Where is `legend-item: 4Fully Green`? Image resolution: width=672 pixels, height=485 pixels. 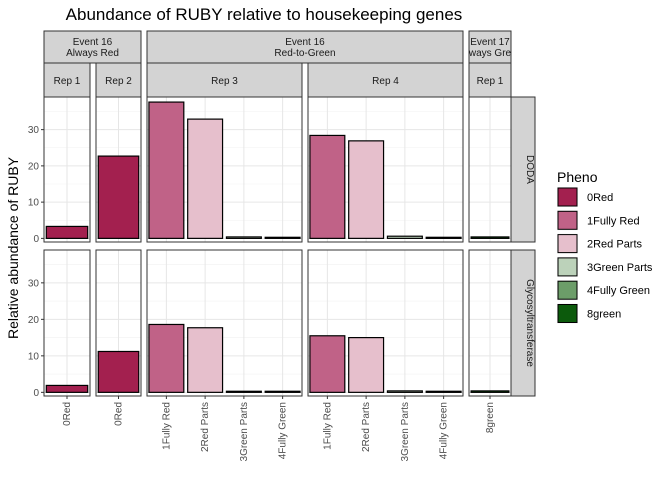
legend-item: 4Fully Green is located at coordinates (603, 290).